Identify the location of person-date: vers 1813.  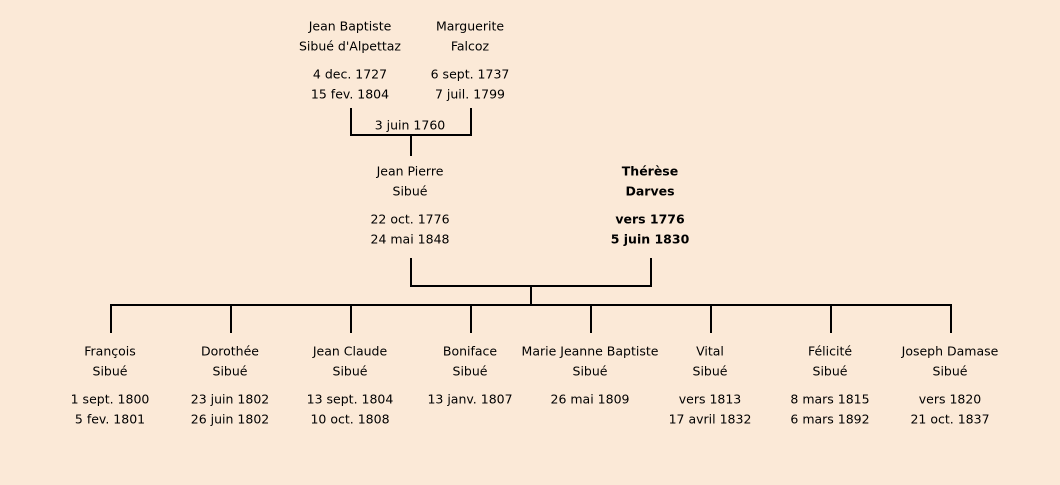
(710, 399).